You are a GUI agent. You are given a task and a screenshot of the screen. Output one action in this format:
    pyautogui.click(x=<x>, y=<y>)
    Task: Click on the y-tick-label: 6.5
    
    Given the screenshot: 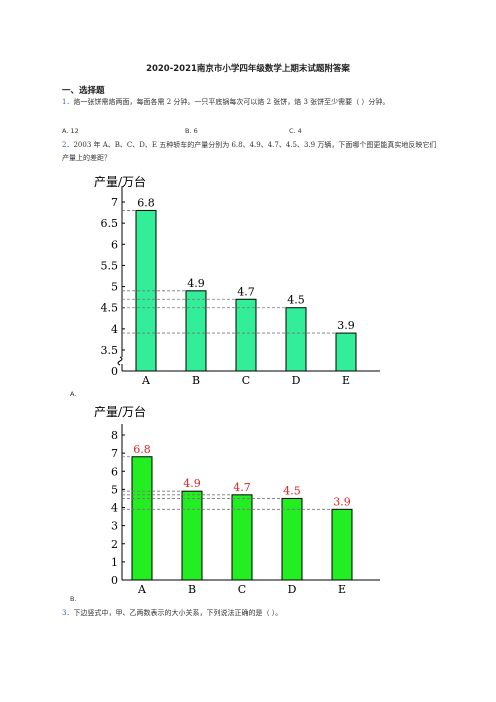 What is the action you would take?
    pyautogui.click(x=110, y=223)
    